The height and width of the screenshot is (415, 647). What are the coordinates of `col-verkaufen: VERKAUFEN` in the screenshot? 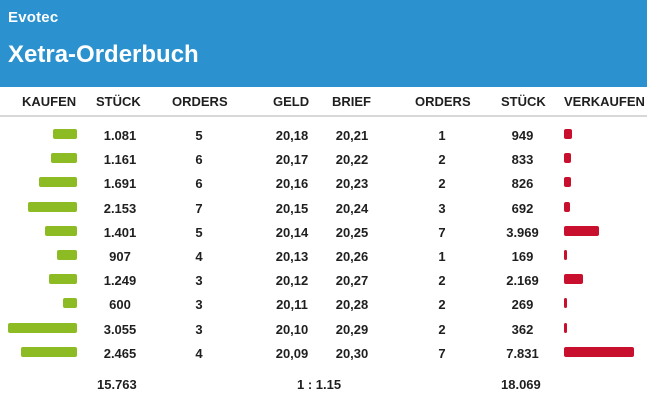 It's located at (604, 101).